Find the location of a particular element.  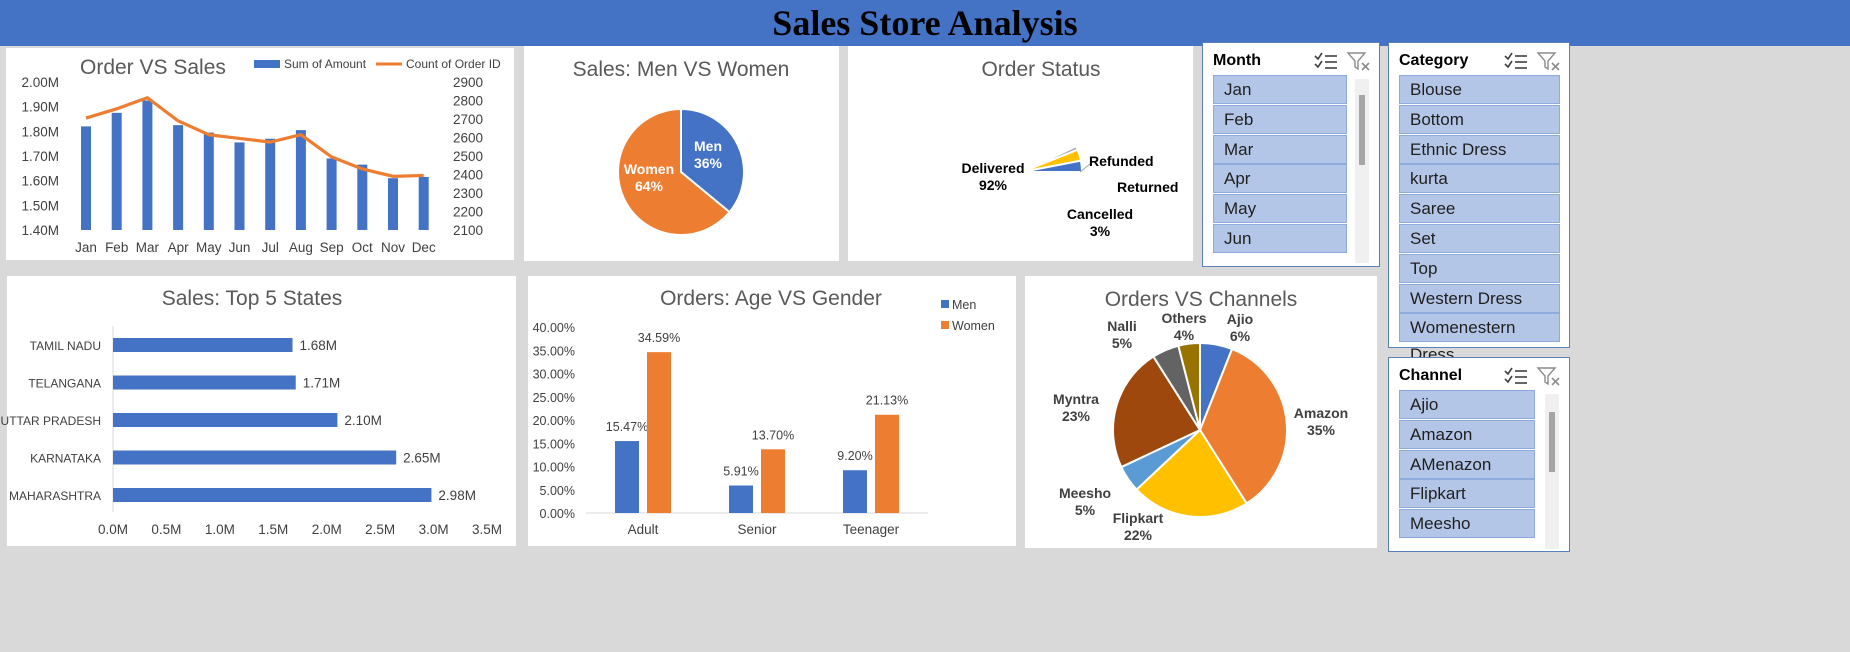

chart-title: Order VS Sales is located at coordinates (153, 67).